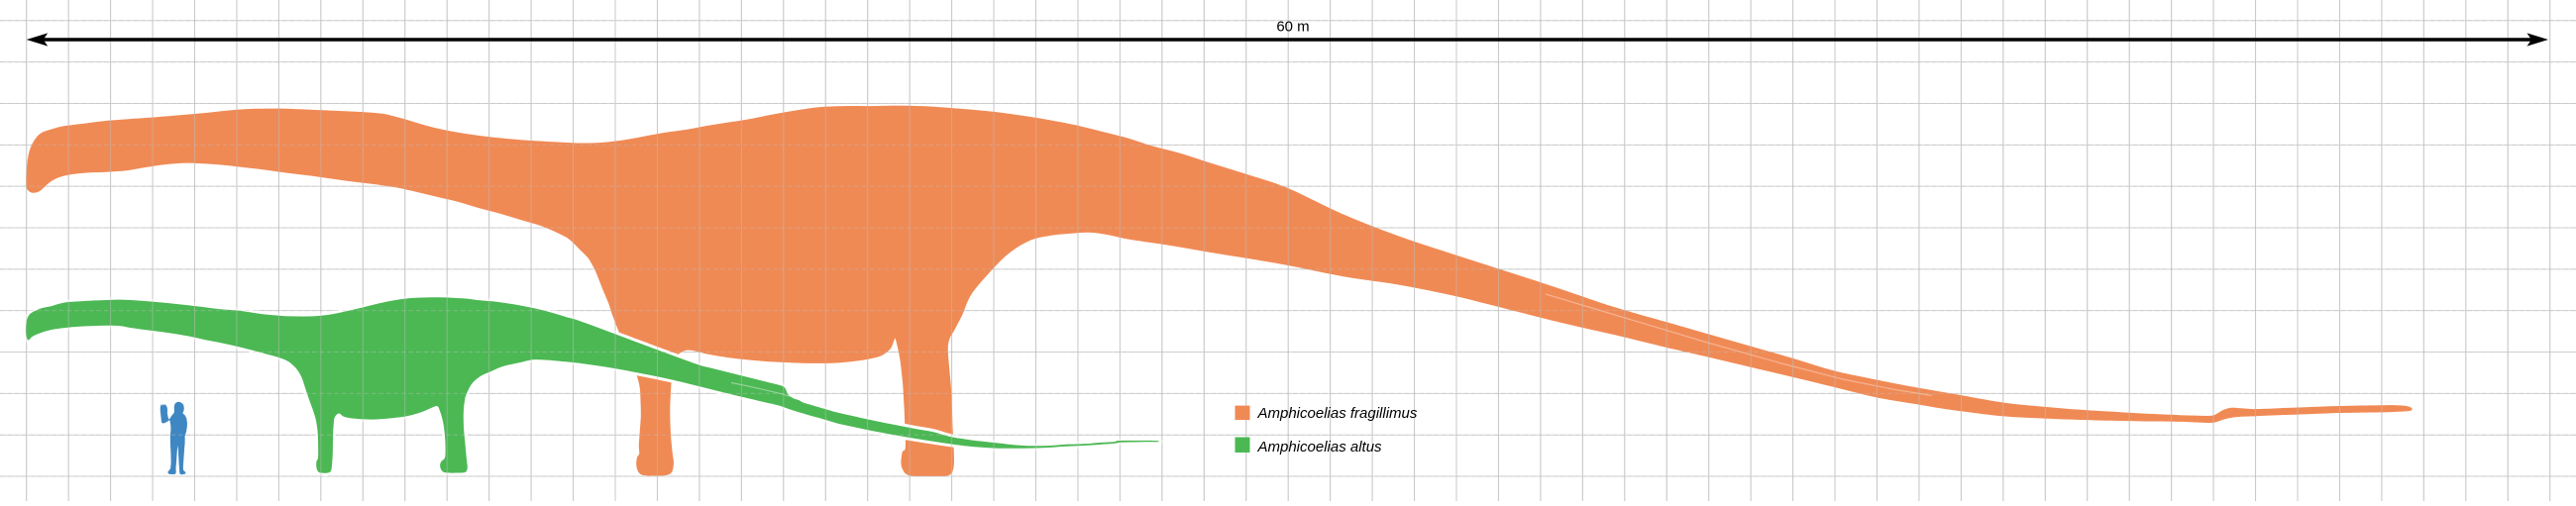 This screenshot has width=2576, height=506. Describe the element at coordinates (1292, 27) in the screenshot. I see `svg-text: 60 m` at that location.